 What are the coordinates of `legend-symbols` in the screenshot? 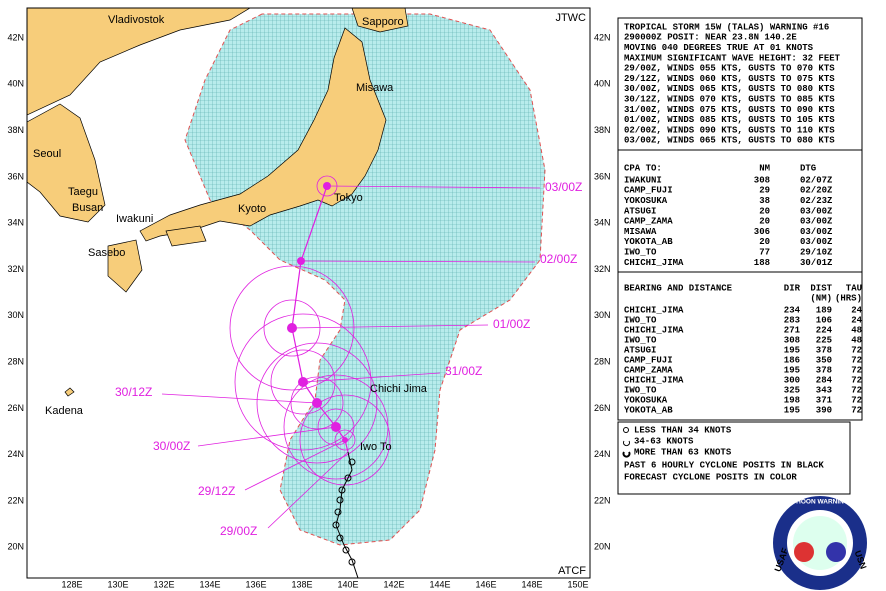 It's located at (626, 442).